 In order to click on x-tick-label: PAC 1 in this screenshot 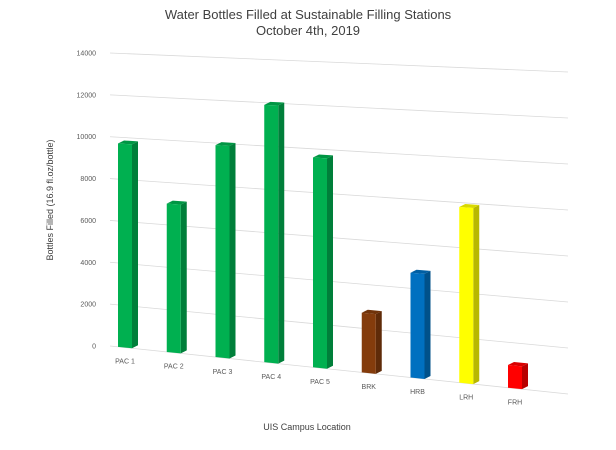, I will do `click(125, 362)`.